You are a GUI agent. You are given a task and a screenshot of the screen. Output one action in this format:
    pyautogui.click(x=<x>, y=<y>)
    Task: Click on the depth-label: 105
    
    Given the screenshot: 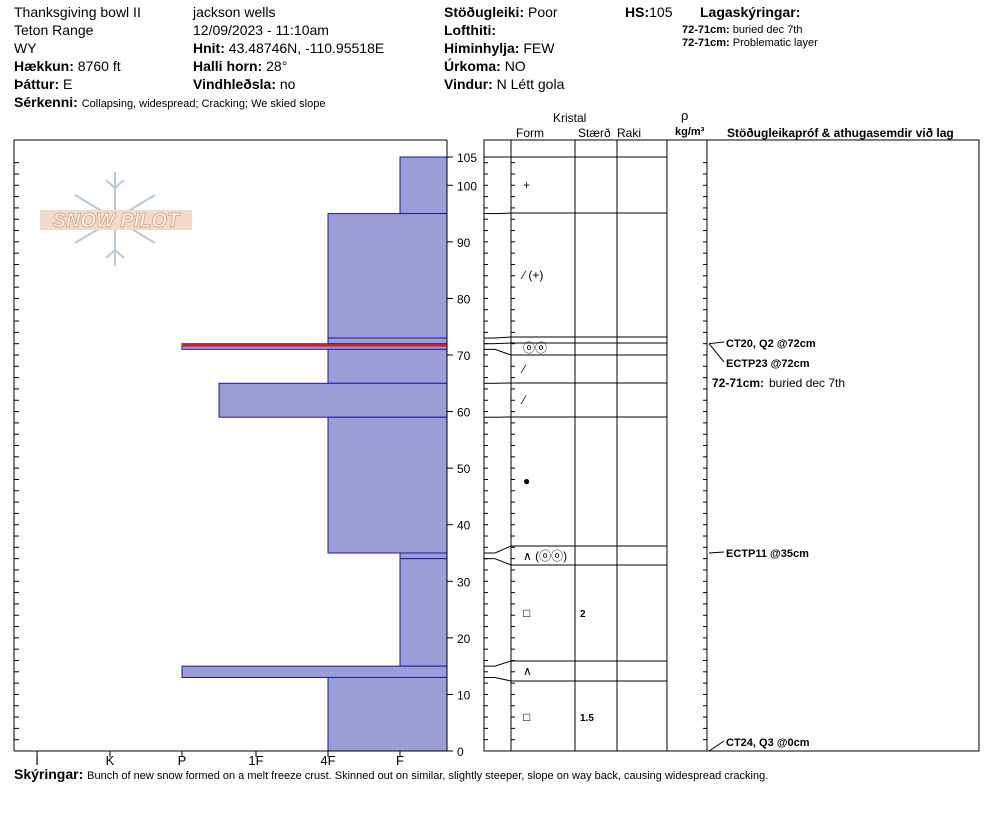 What is the action you would take?
    pyautogui.click(x=467, y=158)
    